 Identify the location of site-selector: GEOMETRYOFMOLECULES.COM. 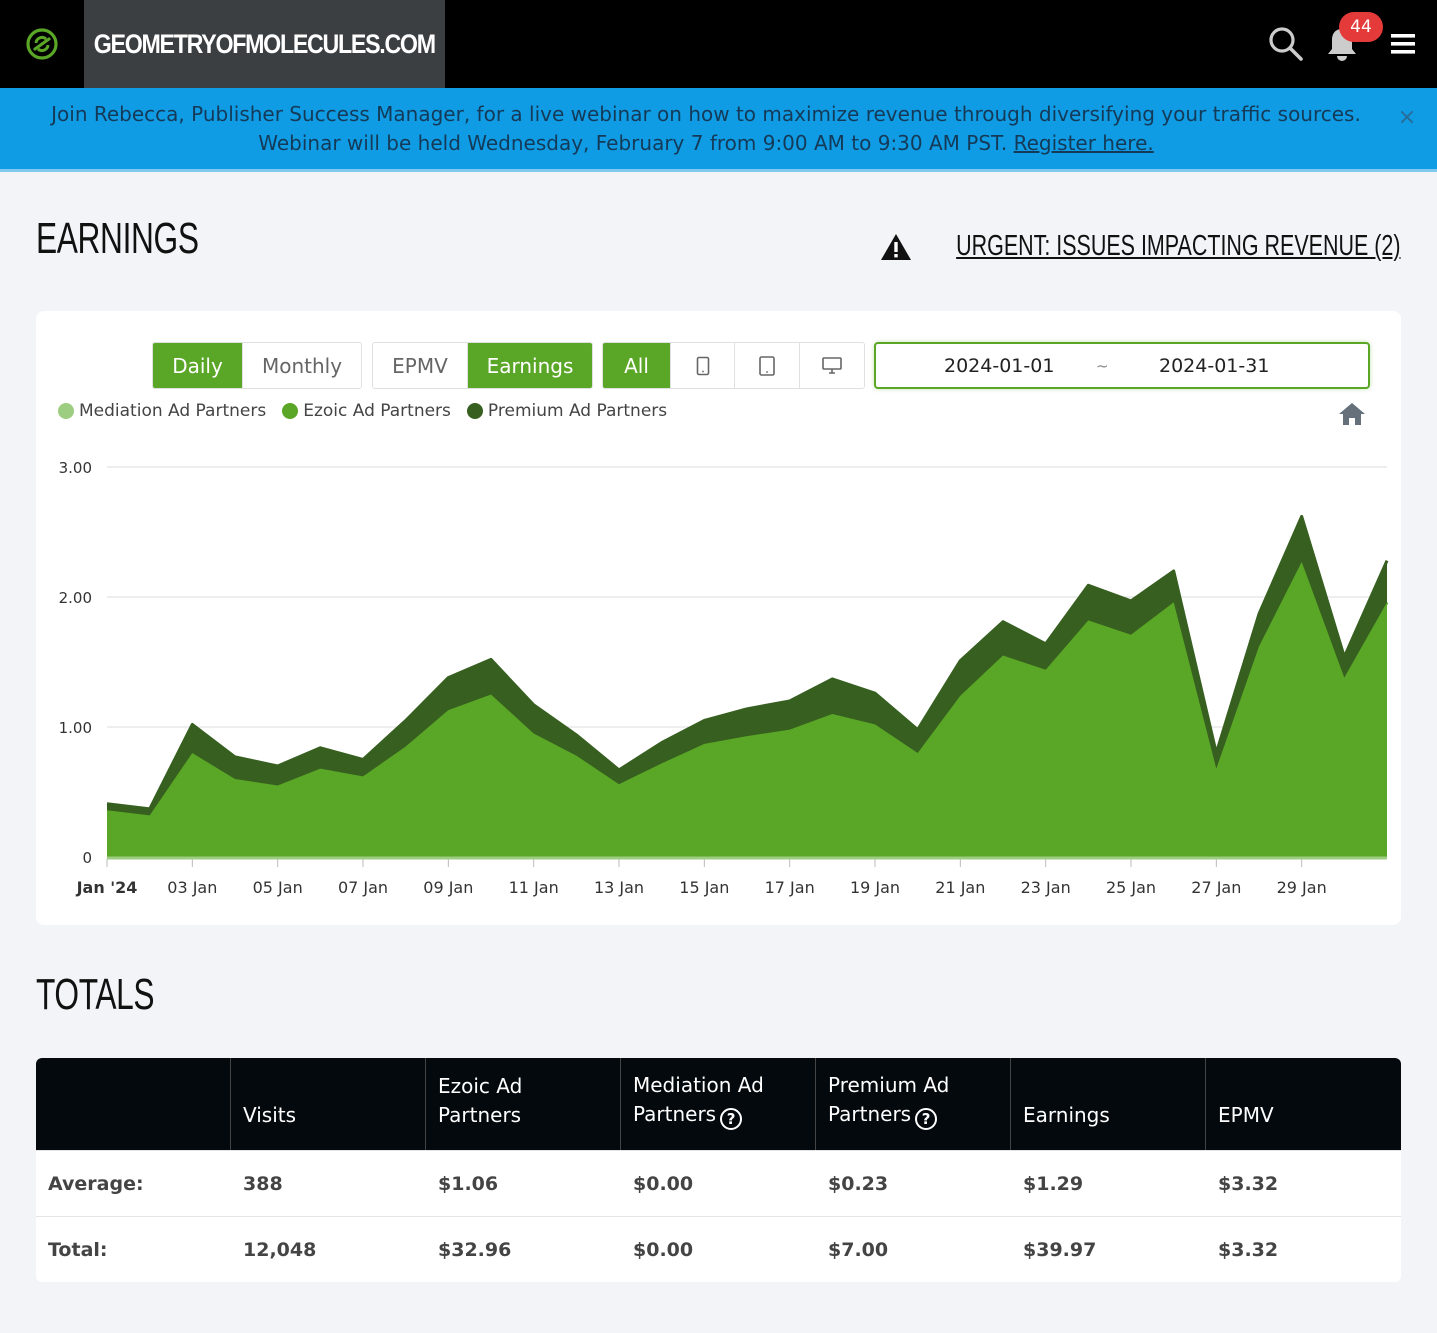
(264, 44).